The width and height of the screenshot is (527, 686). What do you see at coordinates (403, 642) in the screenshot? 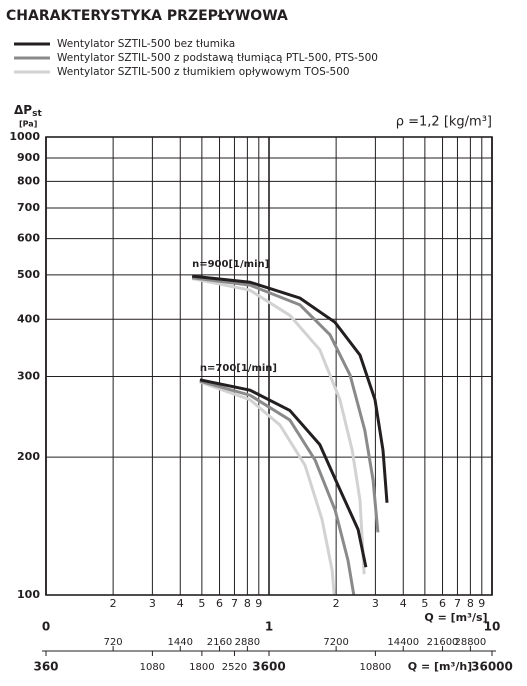
I see `x2-tick-label: 14400` at bounding box center [403, 642].